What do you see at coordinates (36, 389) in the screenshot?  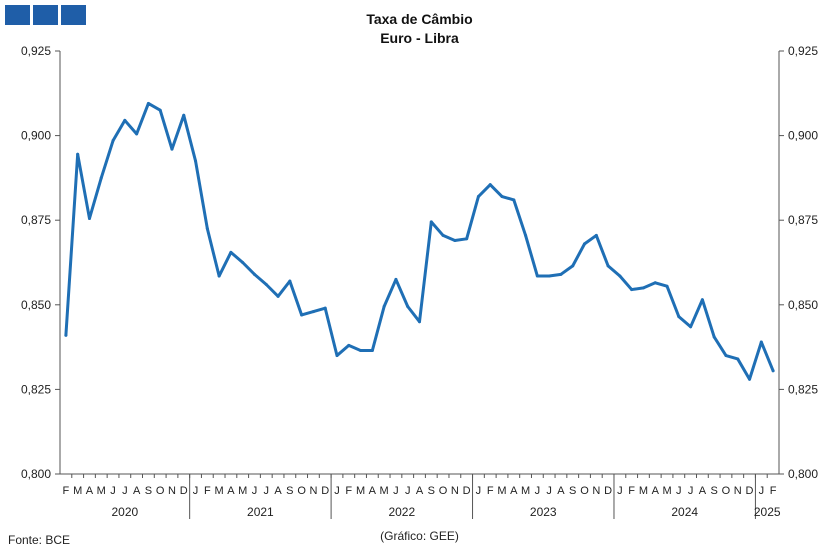 I see `y-tick-label-left: 0,825` at bounding box center [36, 389].